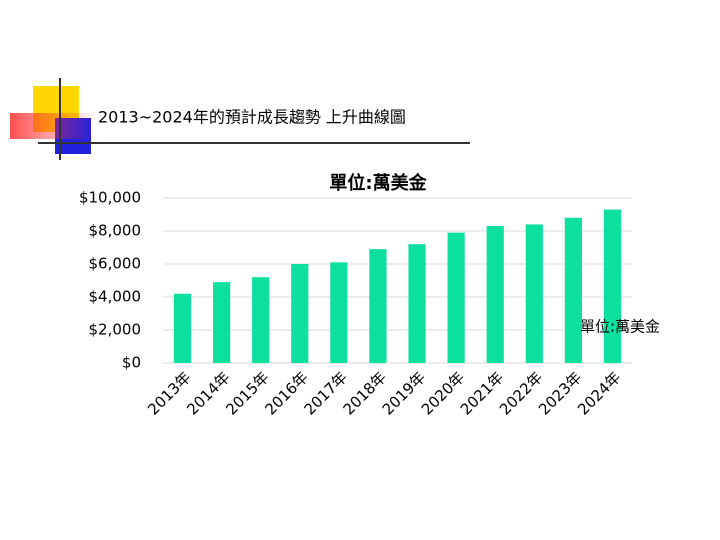 The image size is (720, 540). What do you see at coordinates (115, 297) in the screenshot?
I see `y-tick-label: $4,000` at bounding box center [115, 297].